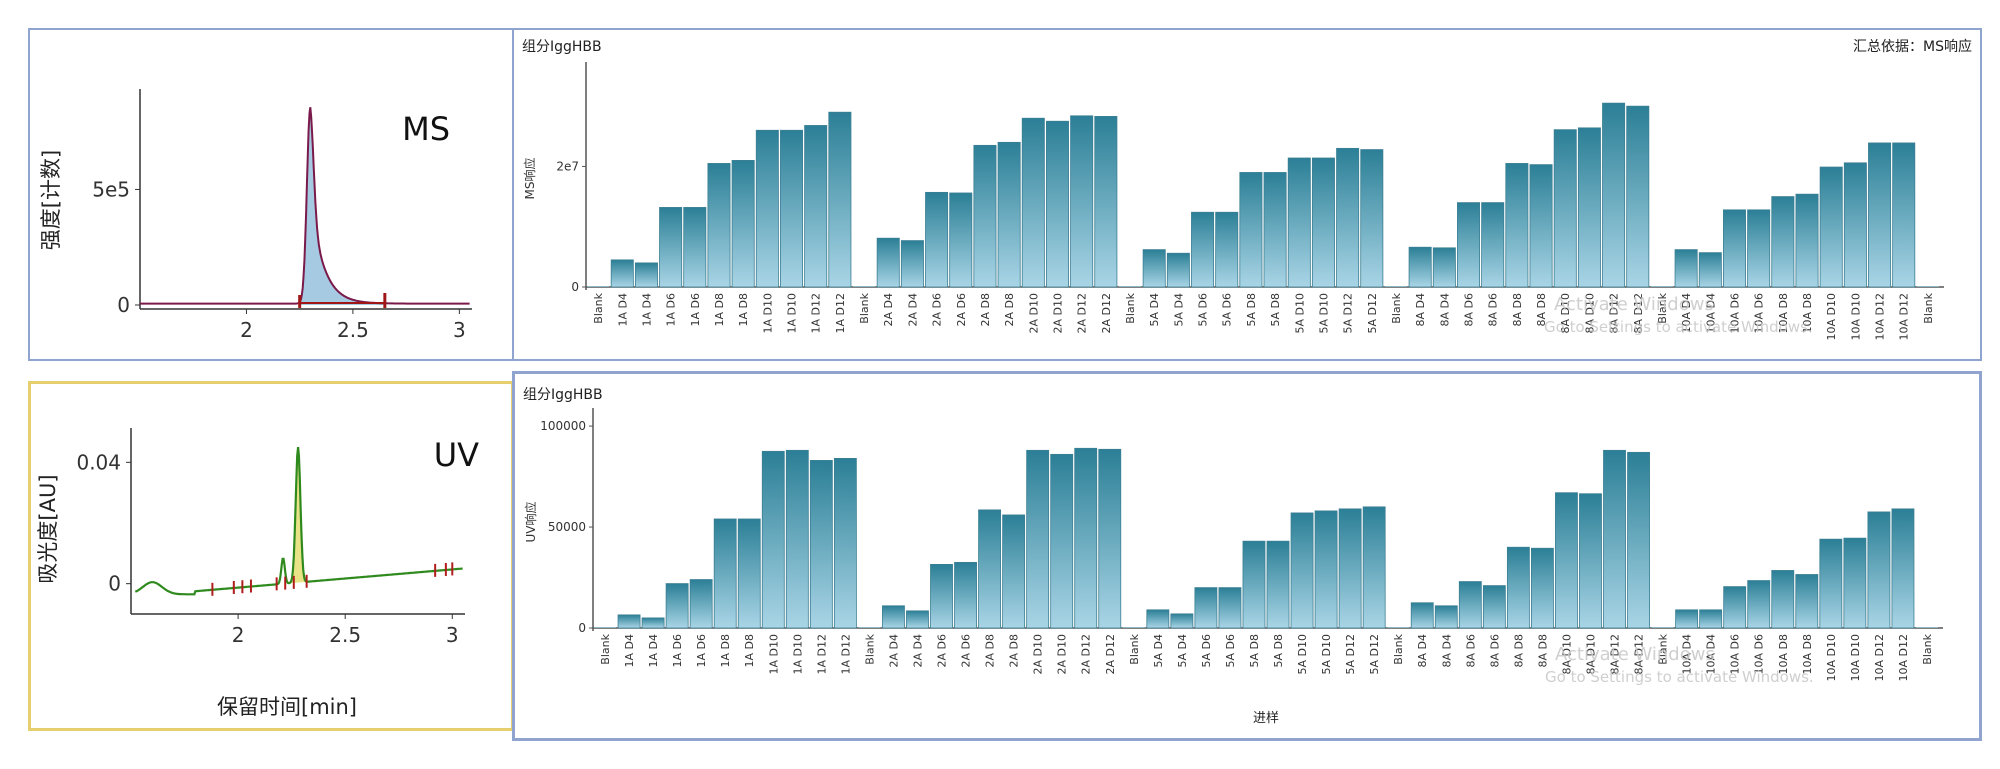 The image size is (2000, 769). What do you see at coordinates (1254, 651) in the screenshot?
I see `x-tick-label: 5A D8` at bounding box center [1254, 651].